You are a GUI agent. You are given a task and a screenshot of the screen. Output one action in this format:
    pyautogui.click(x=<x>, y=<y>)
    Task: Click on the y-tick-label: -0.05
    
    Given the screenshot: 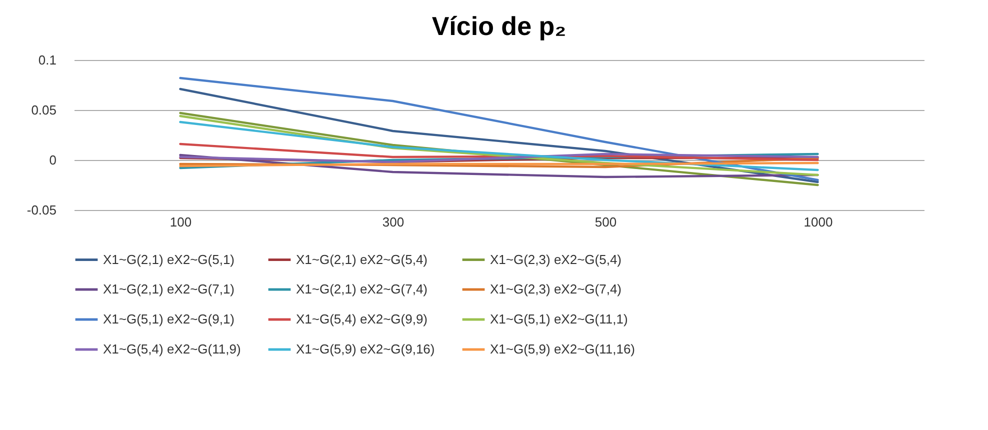 What is the action you would take?
    pyautogui.click(x=41, y=210)
    